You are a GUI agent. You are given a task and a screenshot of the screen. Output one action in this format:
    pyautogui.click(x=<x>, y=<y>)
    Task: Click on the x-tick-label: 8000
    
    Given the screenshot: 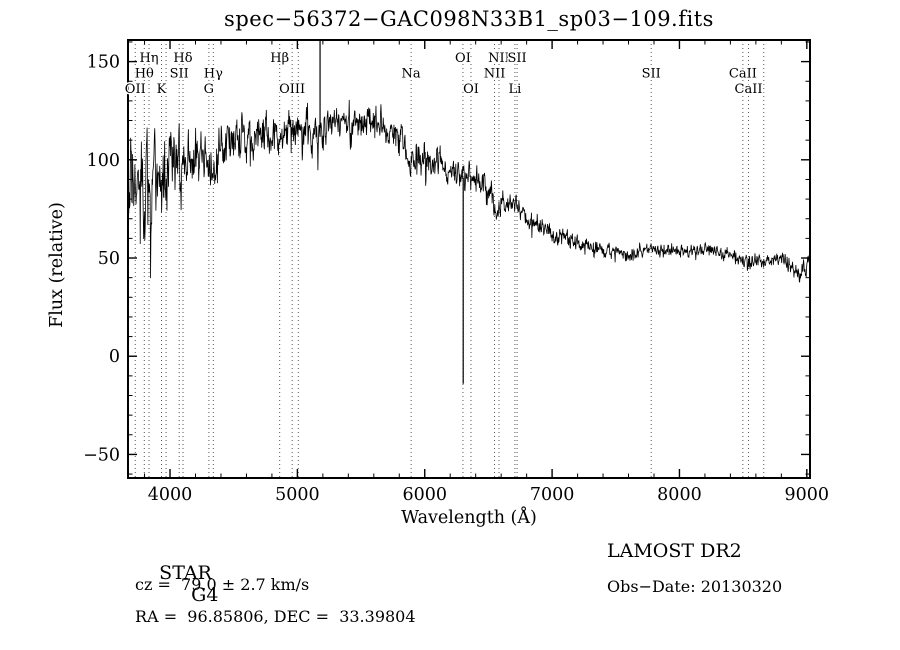 What is the action you would take?
    pyautogui.click(x=679, y=495)
    